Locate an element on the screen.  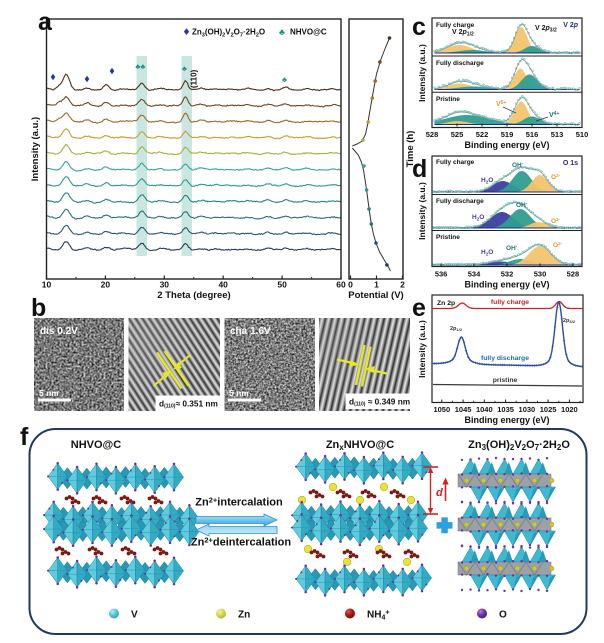
svg-text: 2 is located at coordinates (402, 285).